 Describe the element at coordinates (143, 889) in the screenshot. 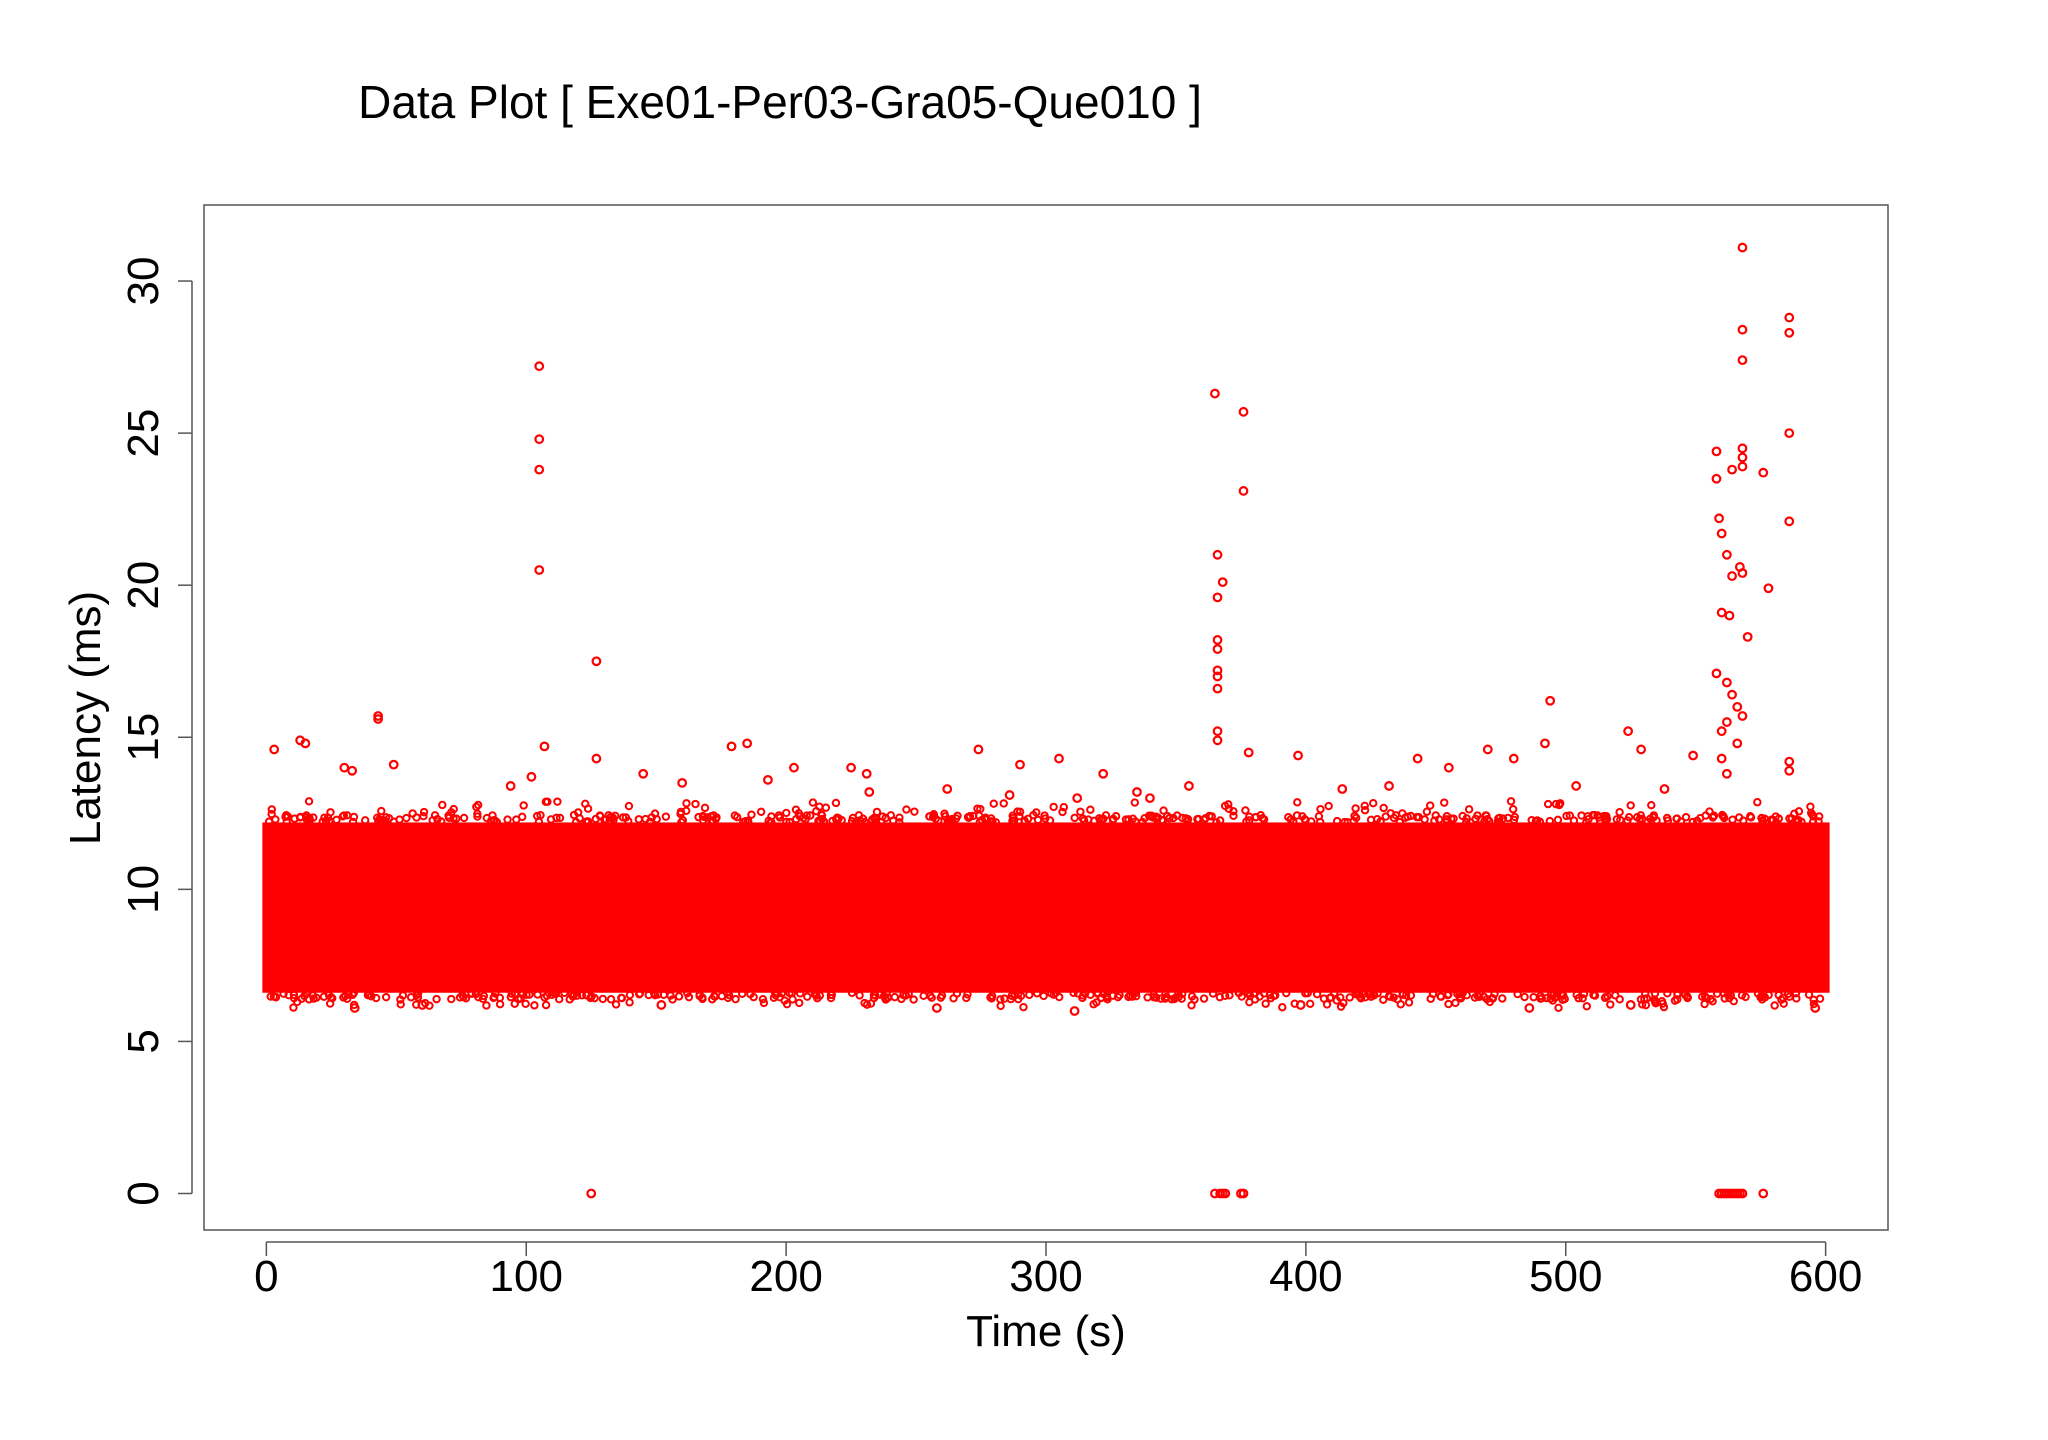

I see `y-tick-label: 10` at that location.